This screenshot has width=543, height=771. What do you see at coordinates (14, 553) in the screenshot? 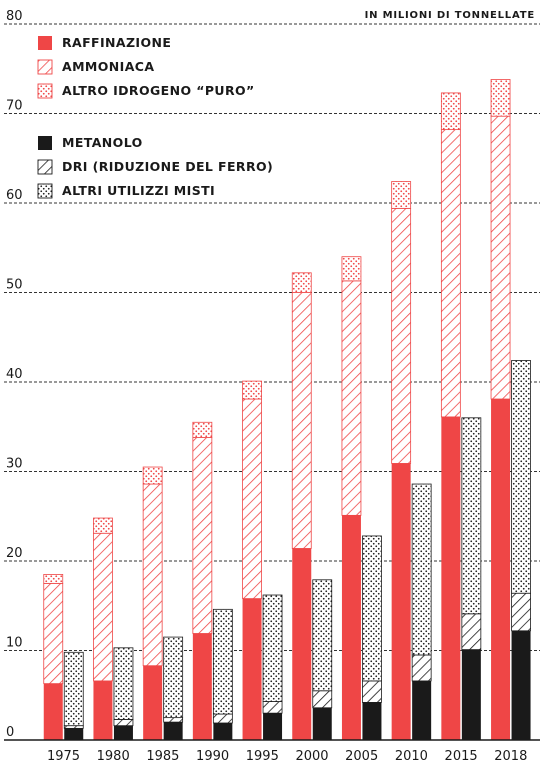
I see `y-tick-label: 20` at bounding box center [14, 553].